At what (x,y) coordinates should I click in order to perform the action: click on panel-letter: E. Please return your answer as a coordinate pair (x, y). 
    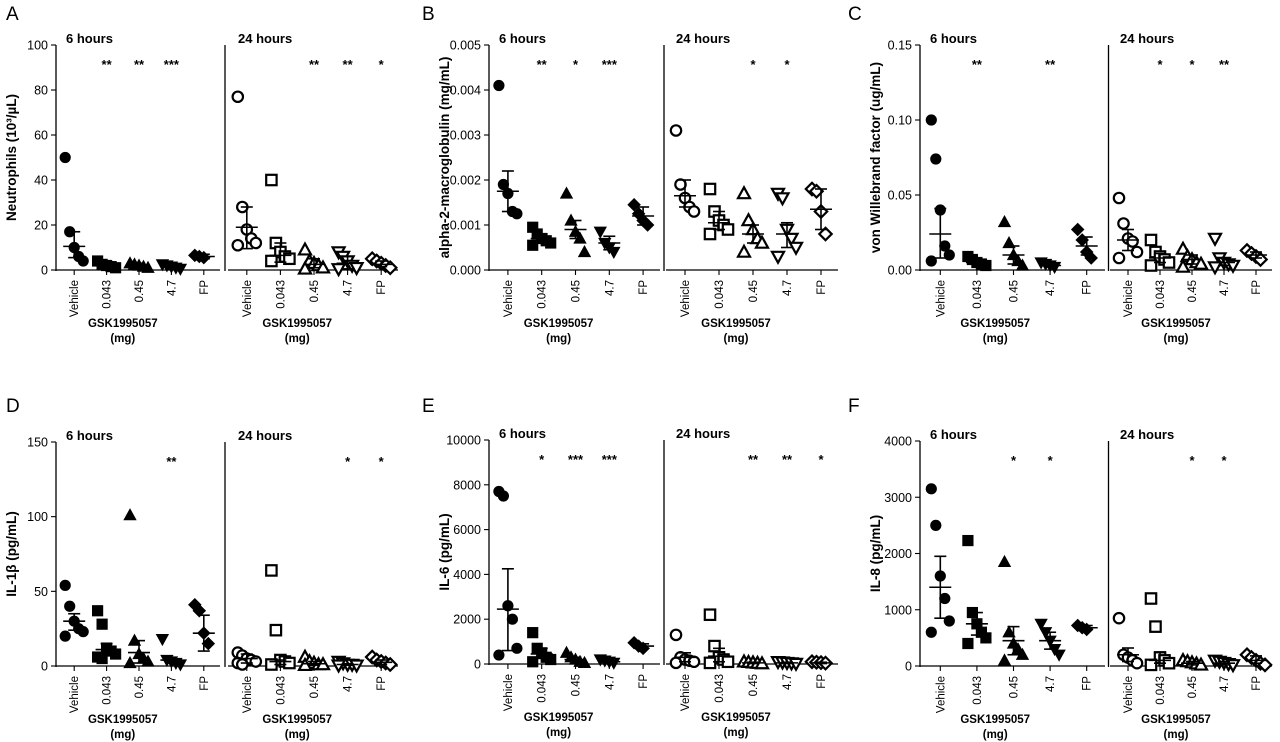
    Looking at the image, I should click on (428, 406).